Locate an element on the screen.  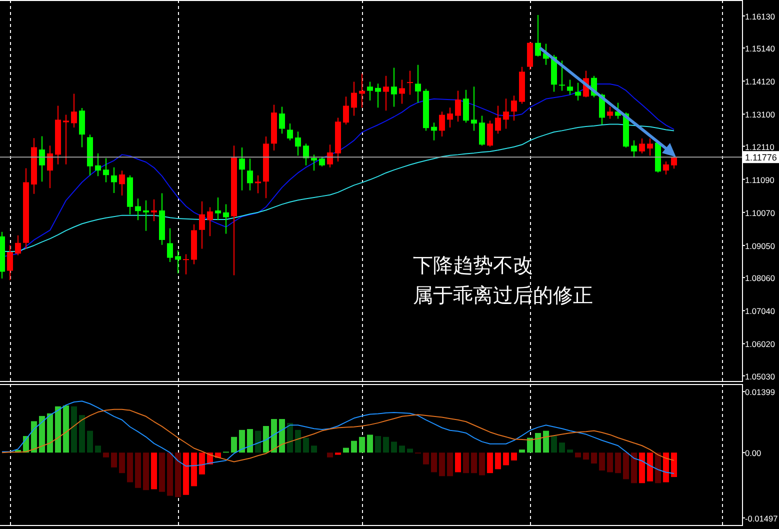
annotation: 属于乖离过后的修正 is located at coordinates (503, 295).